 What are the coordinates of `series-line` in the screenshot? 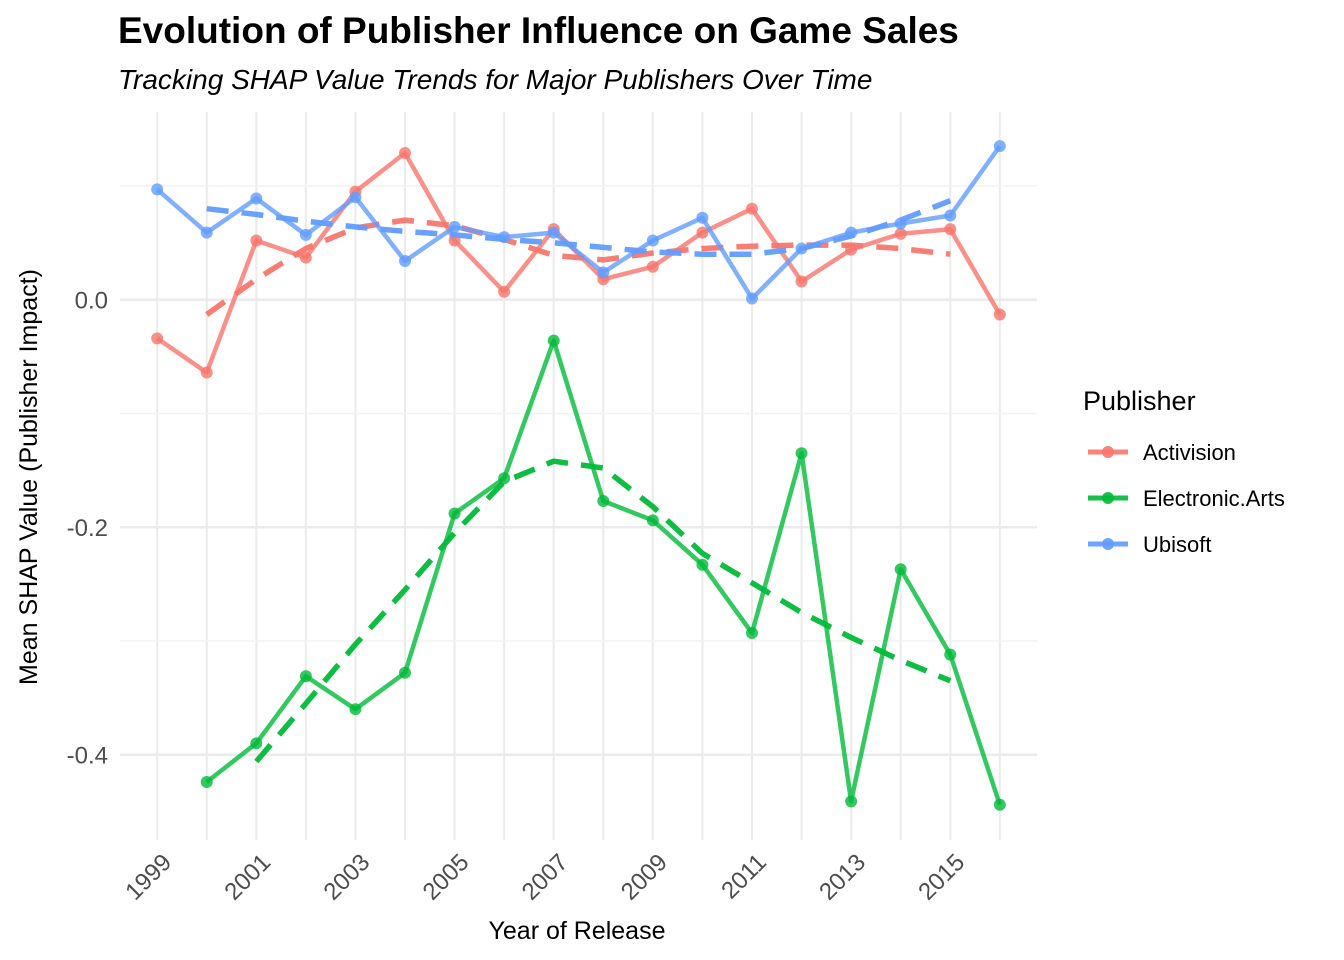 It's located at (578, 222).